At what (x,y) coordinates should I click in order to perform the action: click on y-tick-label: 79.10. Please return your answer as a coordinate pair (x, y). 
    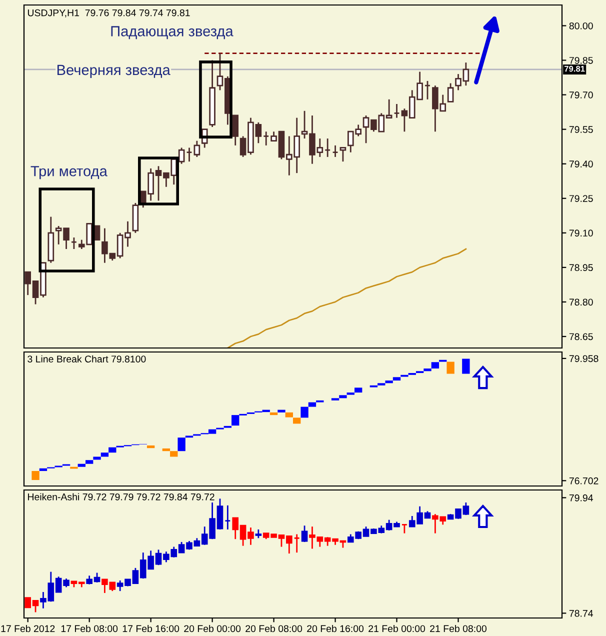
    Looking at the image, I should click on (581, 233).